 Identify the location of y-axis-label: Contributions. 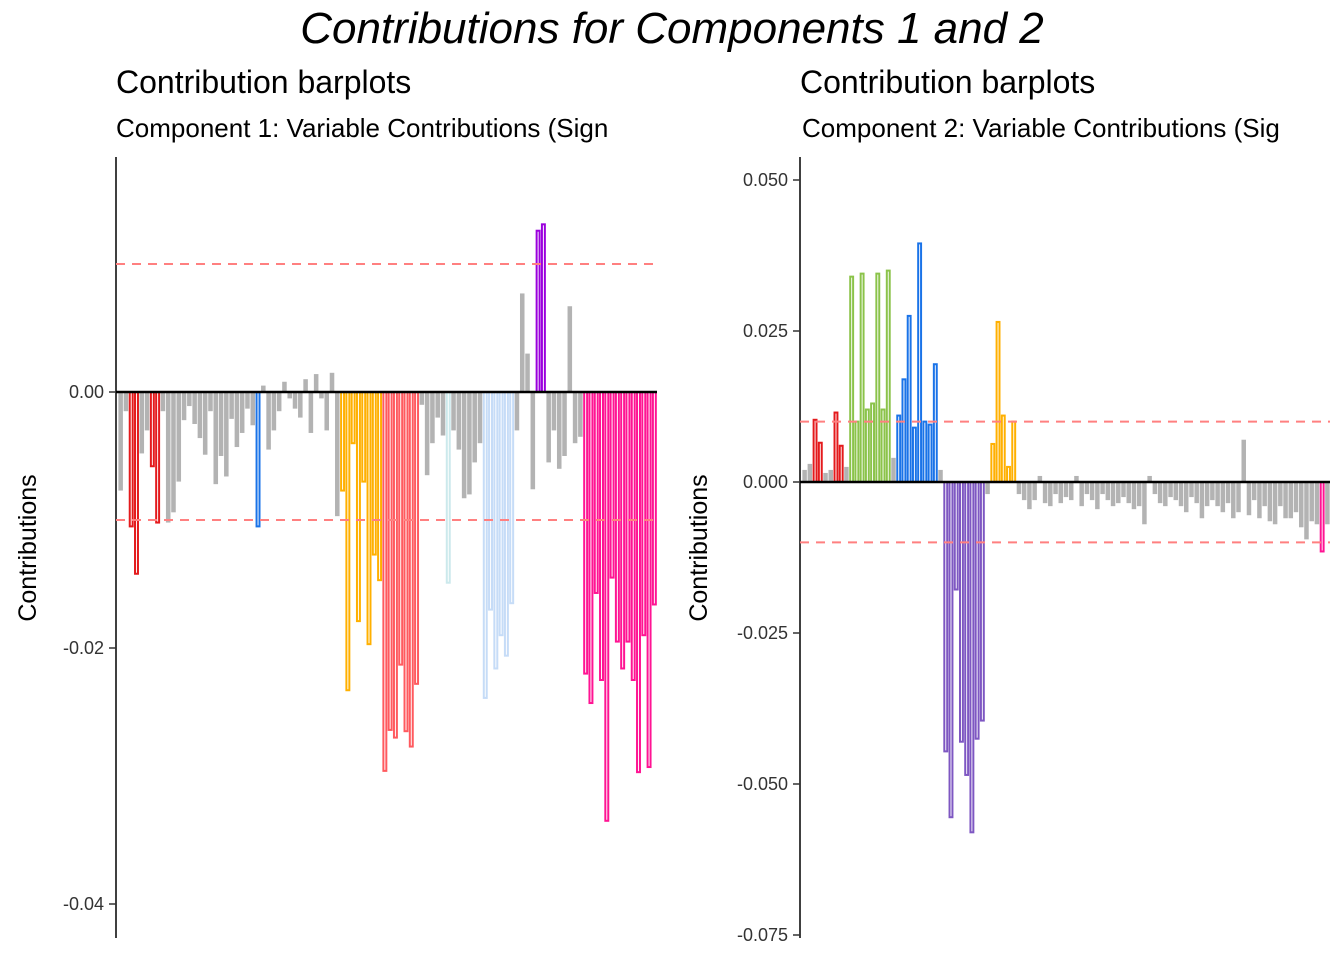
(699, 547).